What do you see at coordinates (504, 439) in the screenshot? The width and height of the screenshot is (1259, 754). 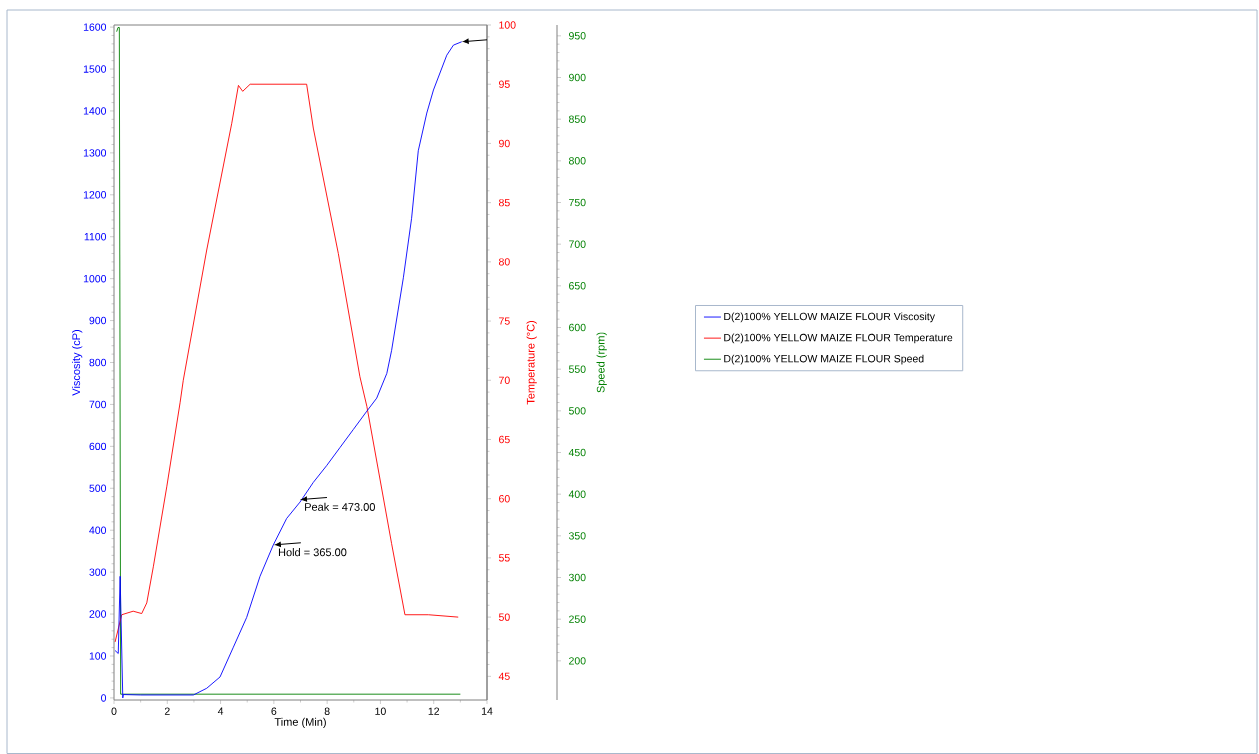 I see `y2-tick-label: 65` at bounding box center [504, 439].